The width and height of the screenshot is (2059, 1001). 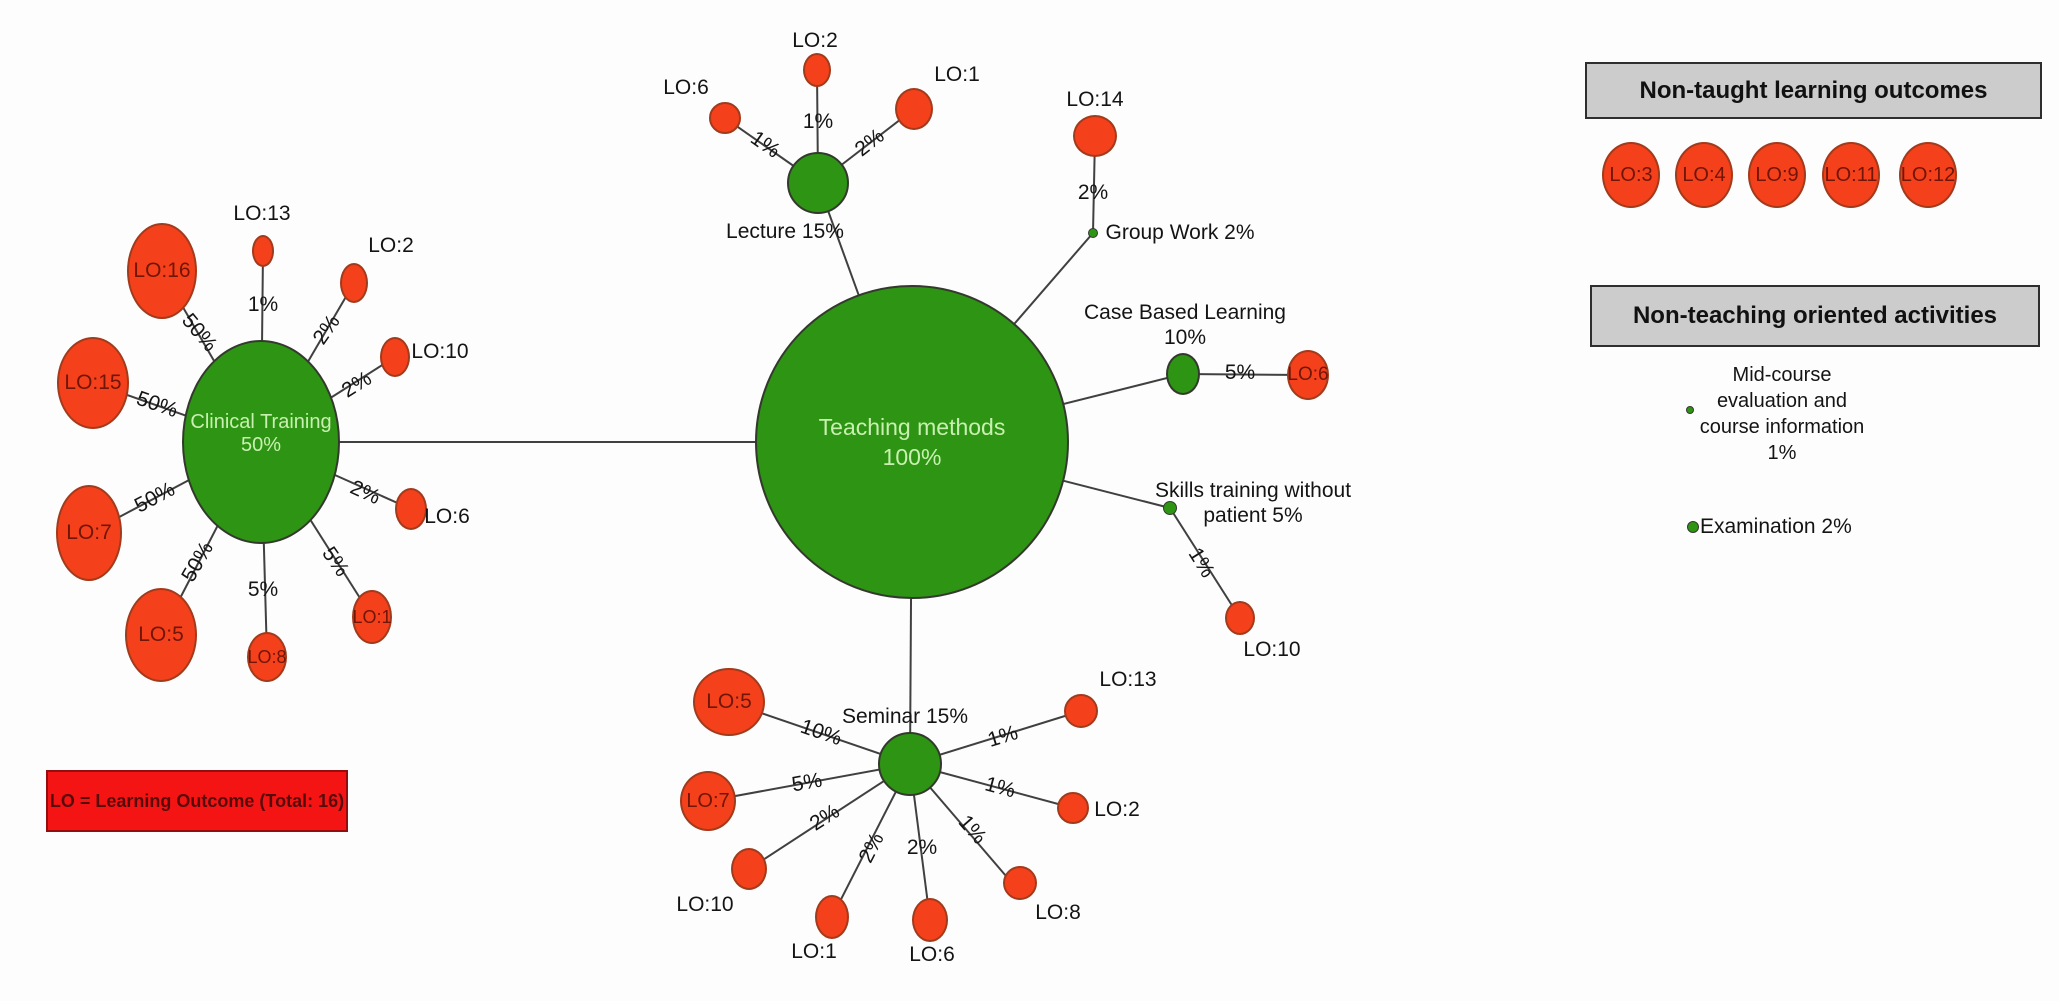 What do you see at coordinates (725, 118) in the screenshot?
I see `node-lo6-lecture` at bounding box center [725, 118].